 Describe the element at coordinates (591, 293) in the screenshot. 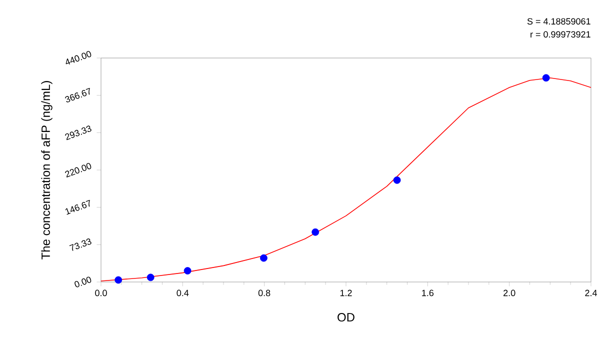

I see `x-tick-label: 2.4` at that location.